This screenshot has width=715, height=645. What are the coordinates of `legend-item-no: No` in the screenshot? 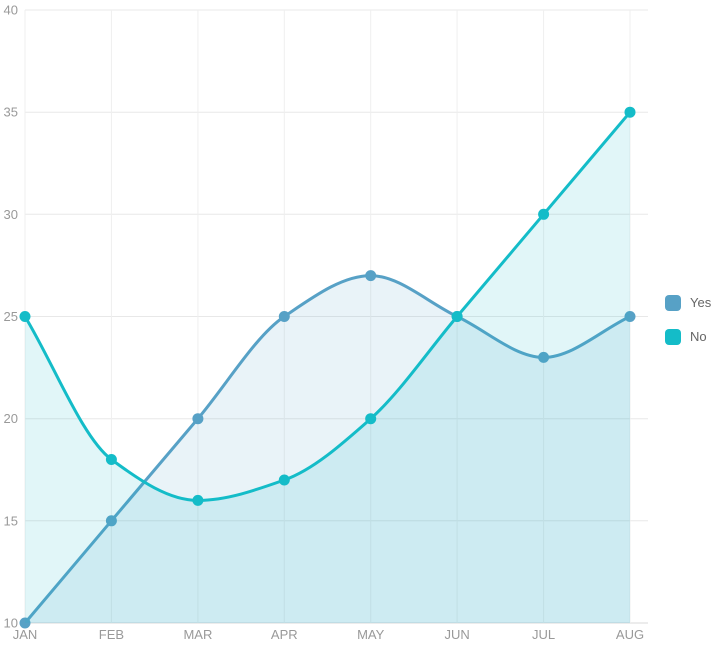 It's located at (688, 337).